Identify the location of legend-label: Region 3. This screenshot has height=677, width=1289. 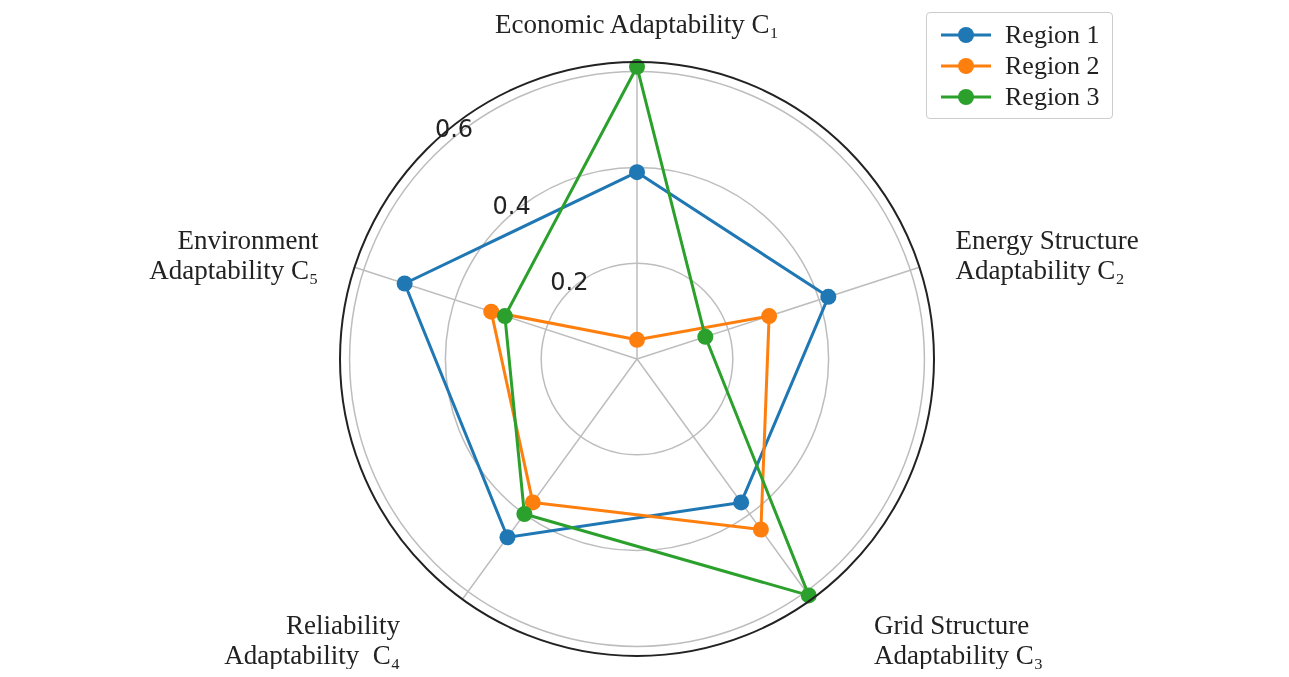
(1052, 96).